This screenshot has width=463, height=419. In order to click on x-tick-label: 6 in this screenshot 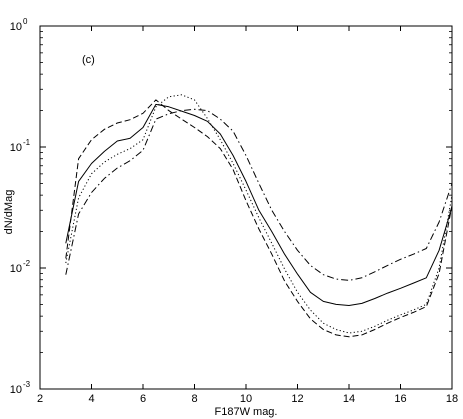, I will do `click(143, 399)`.